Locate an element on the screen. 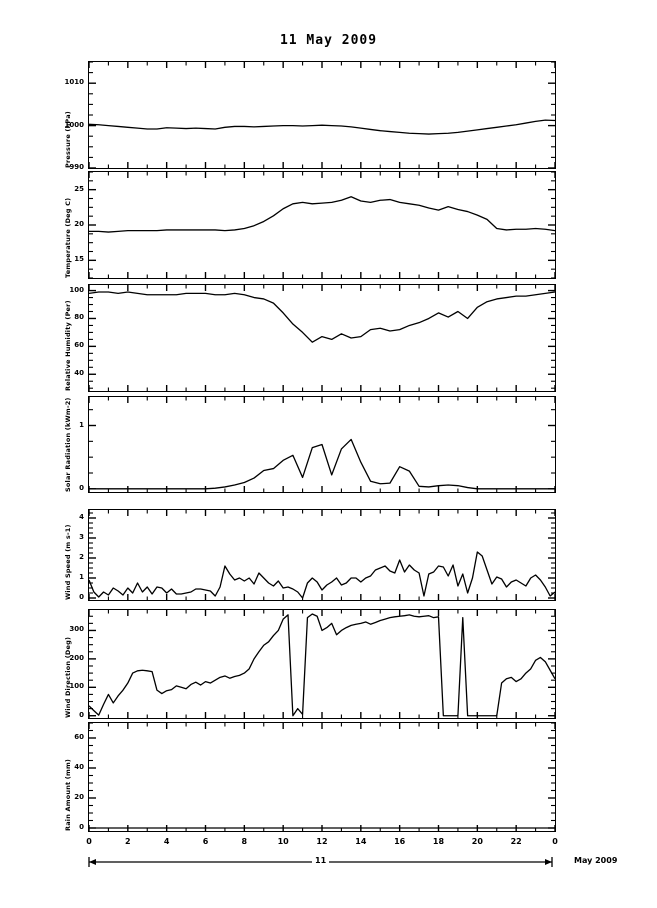 Image resolution: width=657 pixels, height=908 pixels. ytick-label-wind_speed: 3 is located at coordinates (81, 537).